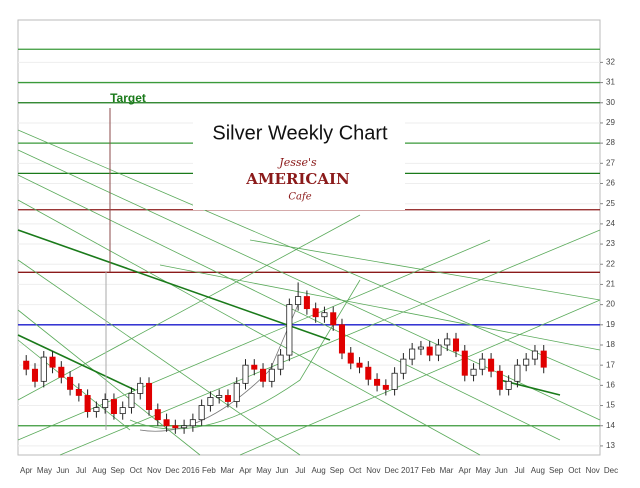  What do you see at coordinates (128, 98) in the screenshot?
I see `target-label: Target` at bounding box center [128, 98].